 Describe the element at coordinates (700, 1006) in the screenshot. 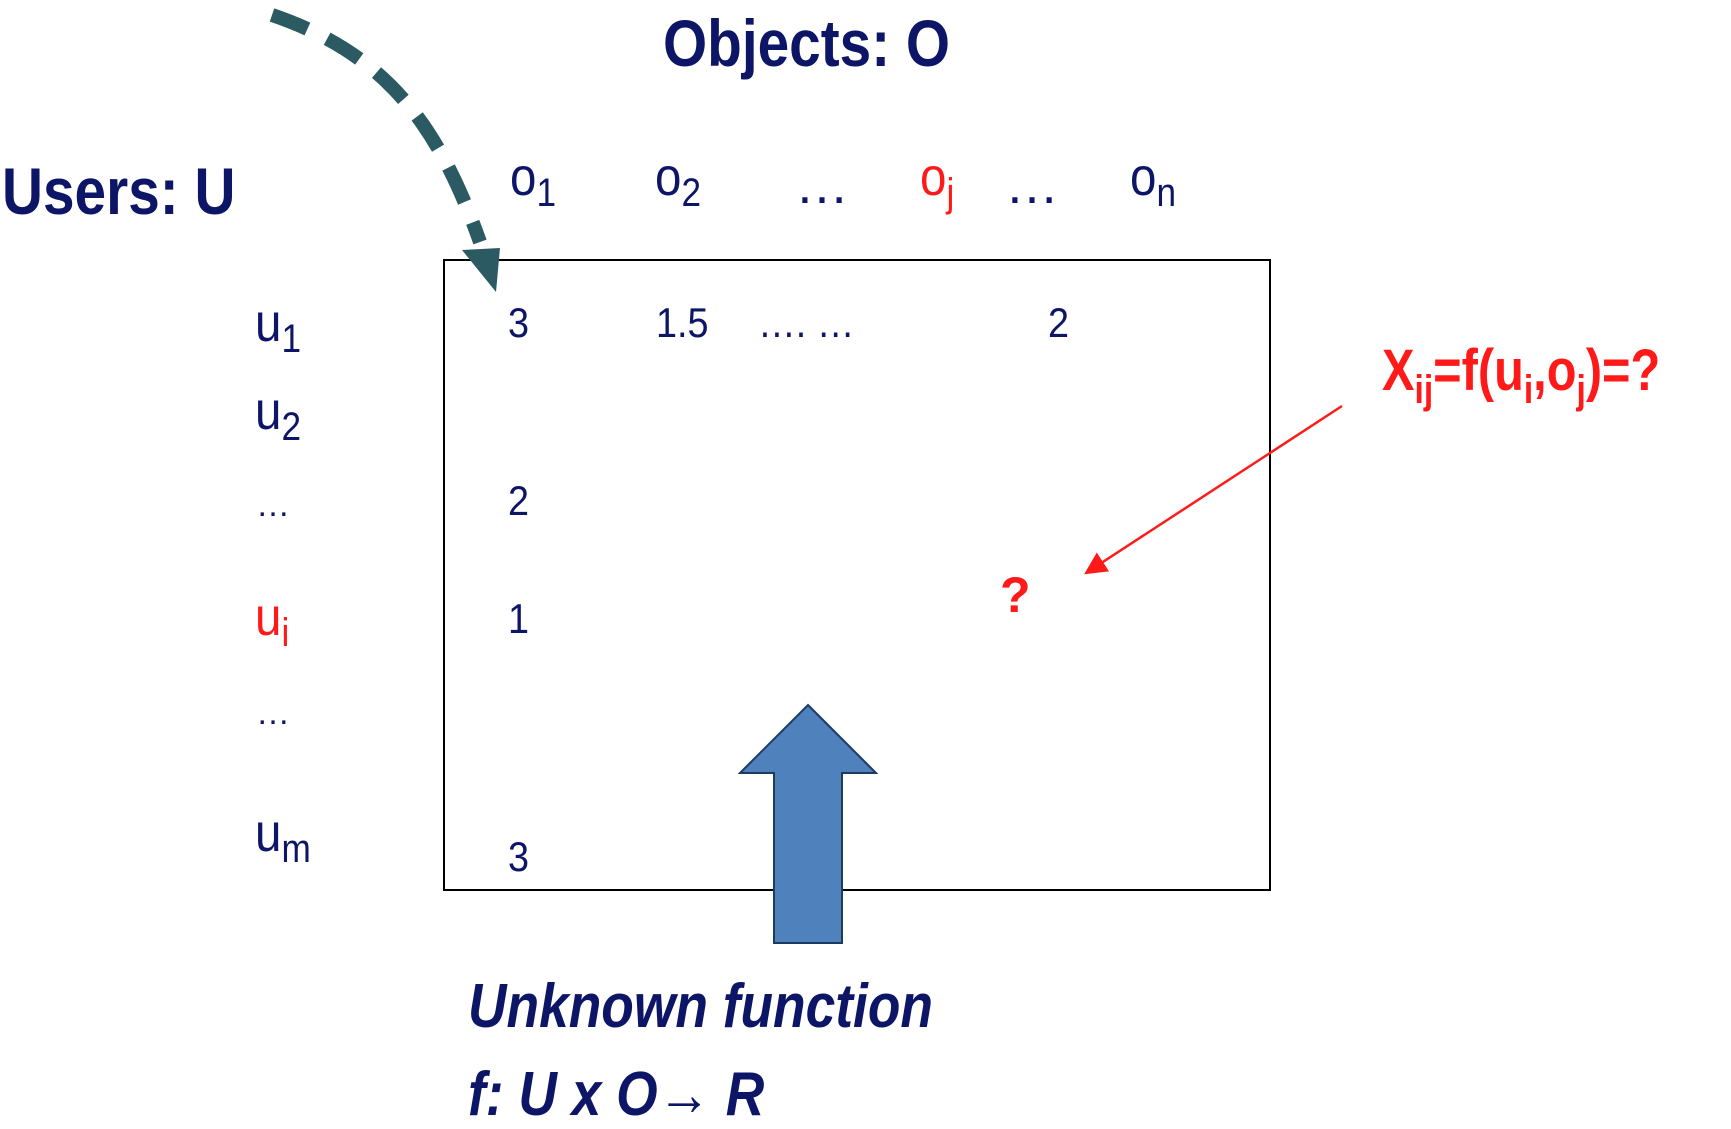

I see `caption-line-1: Unknown function` at that location.